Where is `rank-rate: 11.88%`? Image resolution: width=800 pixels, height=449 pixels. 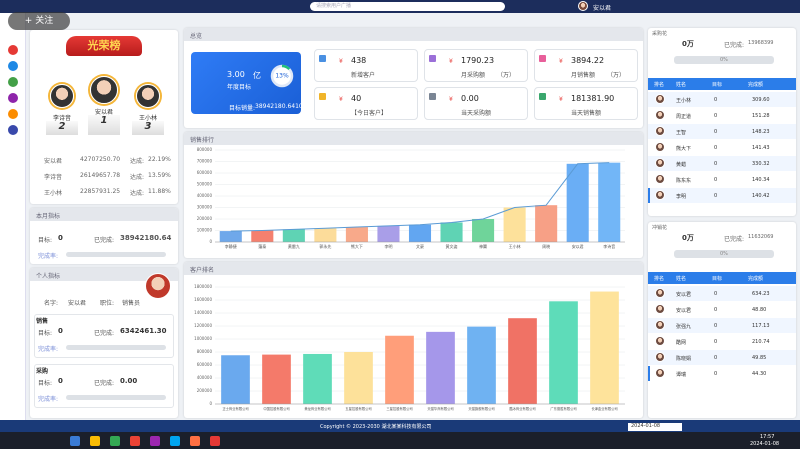
rank-rate: 11.88% is located at coordinates (159, 191).